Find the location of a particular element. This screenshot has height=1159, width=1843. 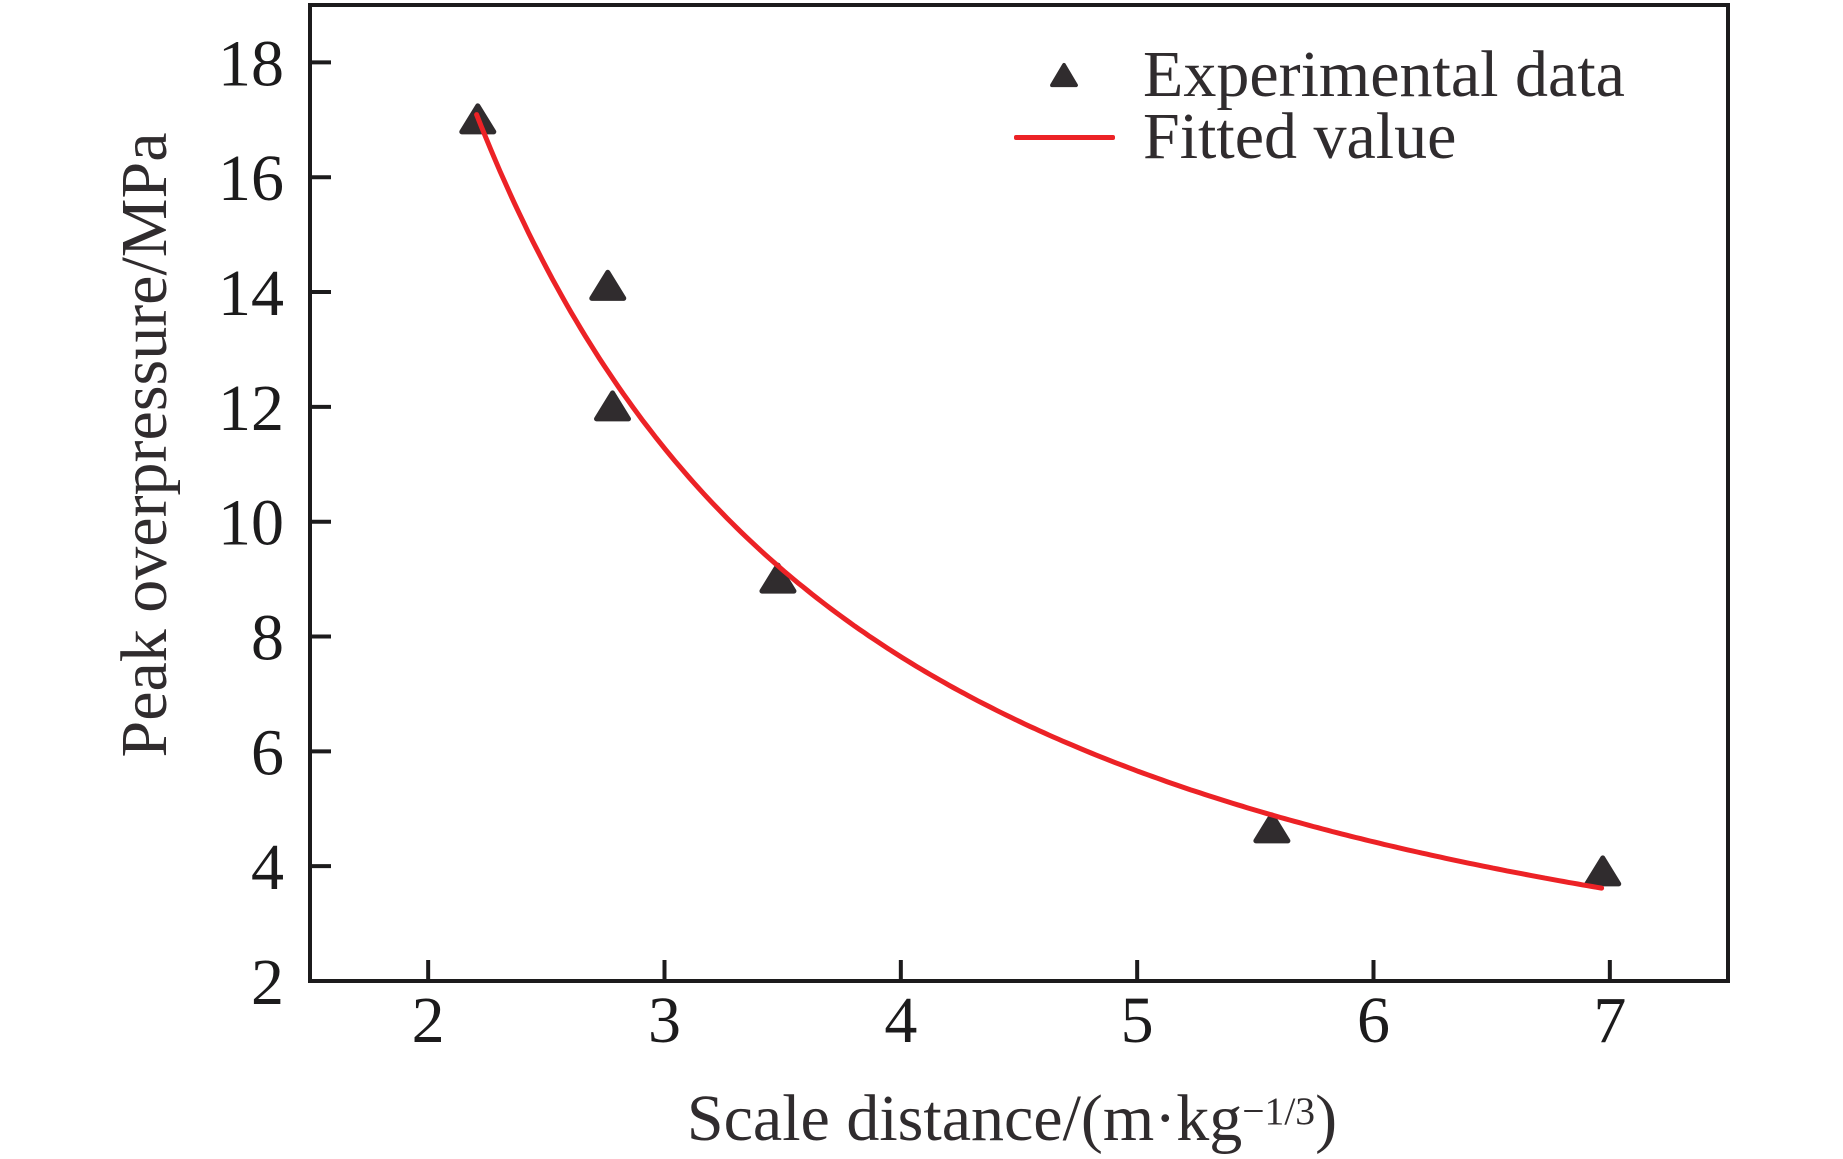

legend-label: Experimental data is located at coordinates (1384, 74).